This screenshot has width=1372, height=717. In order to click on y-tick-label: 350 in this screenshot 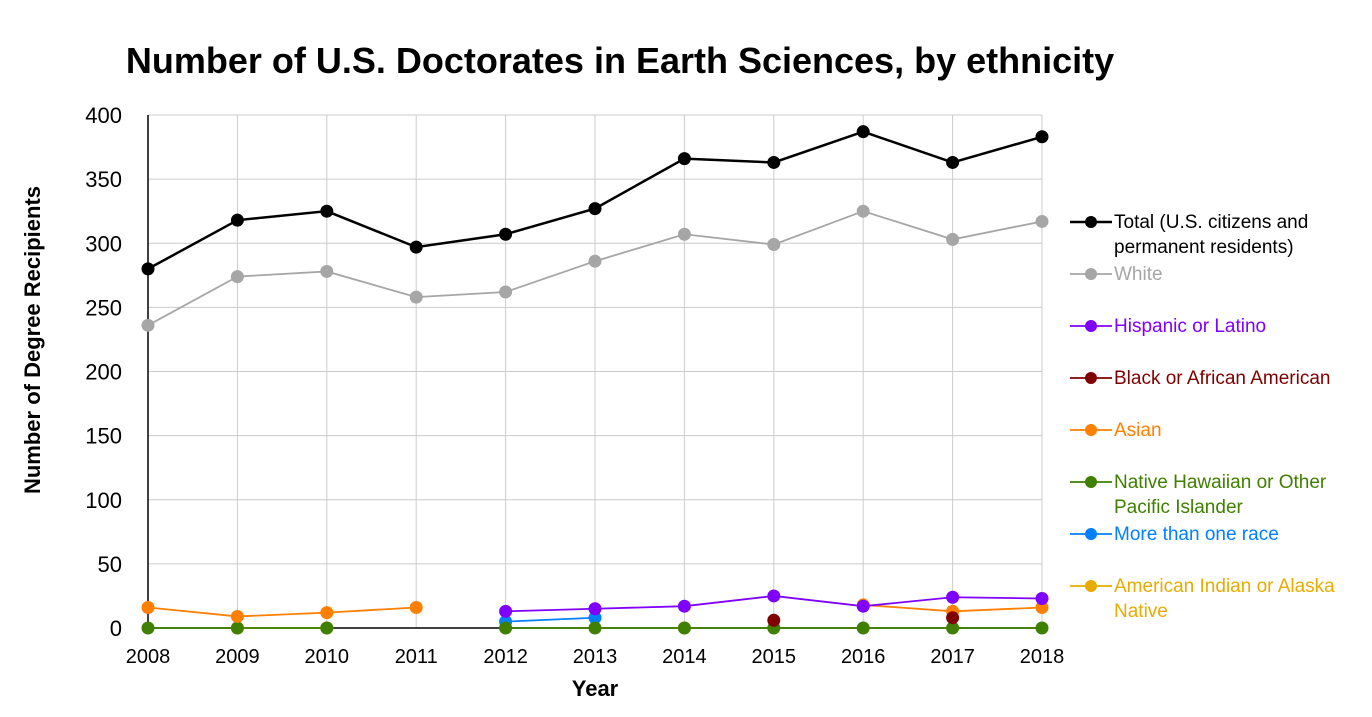, I will do `click(103, 179)`.